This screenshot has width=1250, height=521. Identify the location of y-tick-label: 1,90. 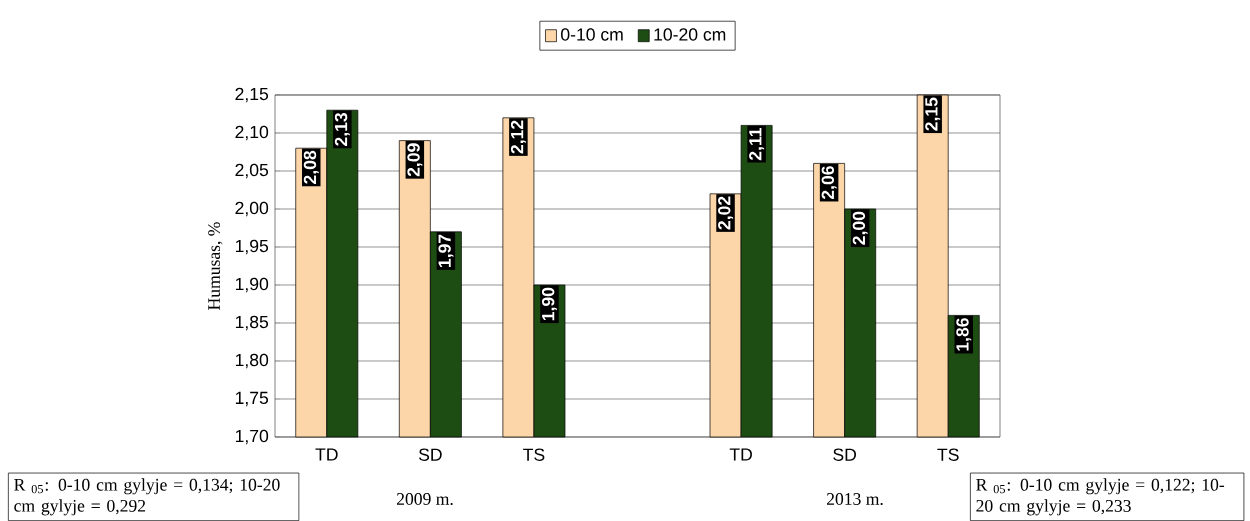
(252, 285).